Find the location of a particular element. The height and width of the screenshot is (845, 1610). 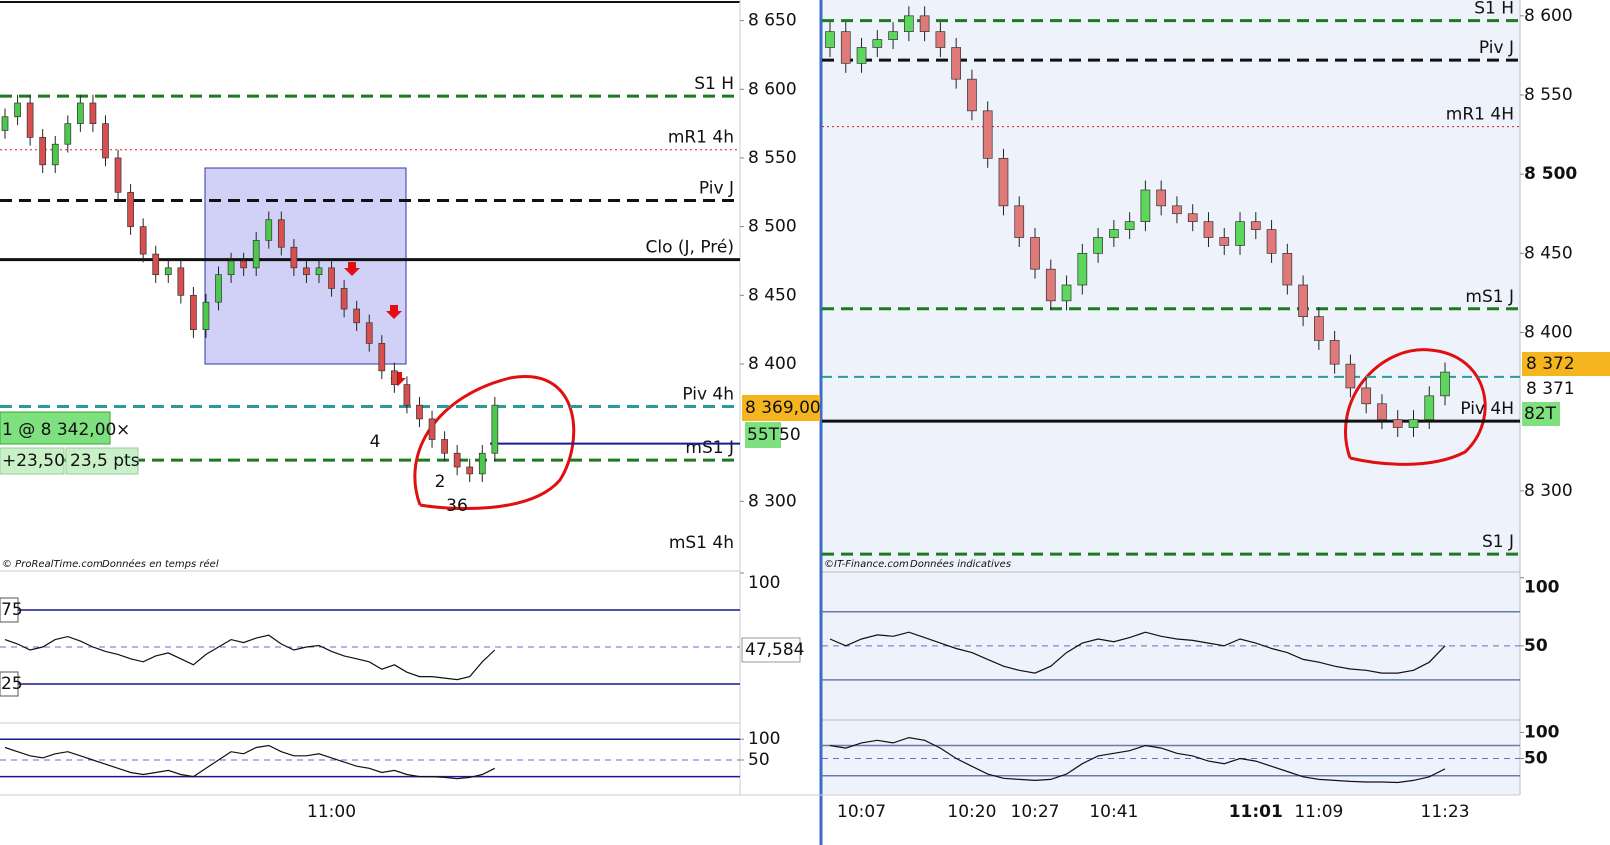

level-label: 25 is located at coordinates (12, 684).